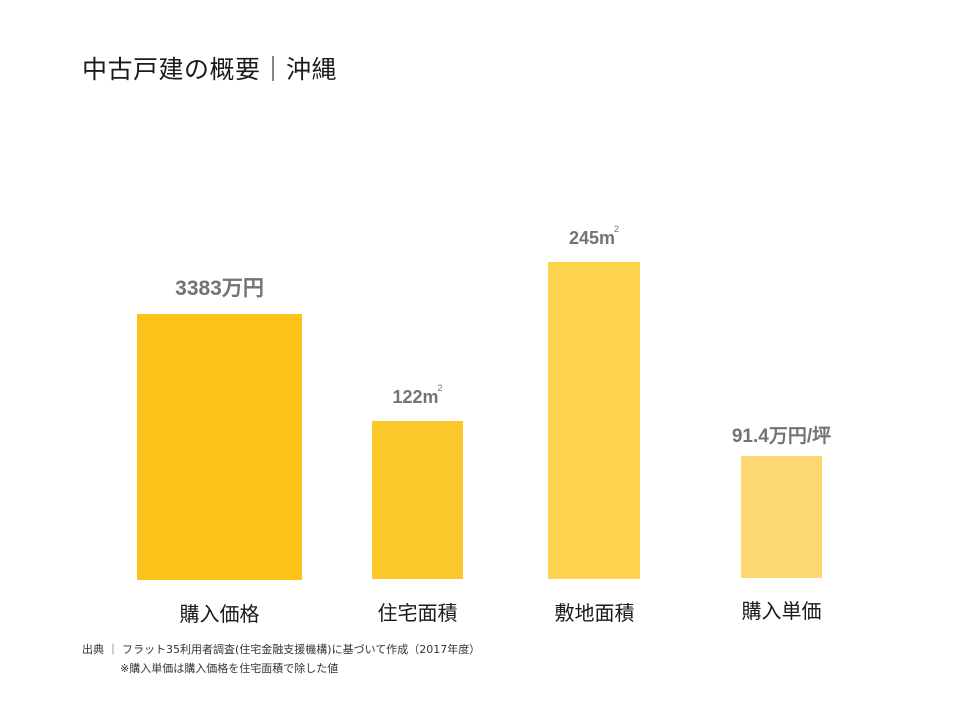 The image size is (960, 720). I want to click on bar-land-area, so click(594, 420).